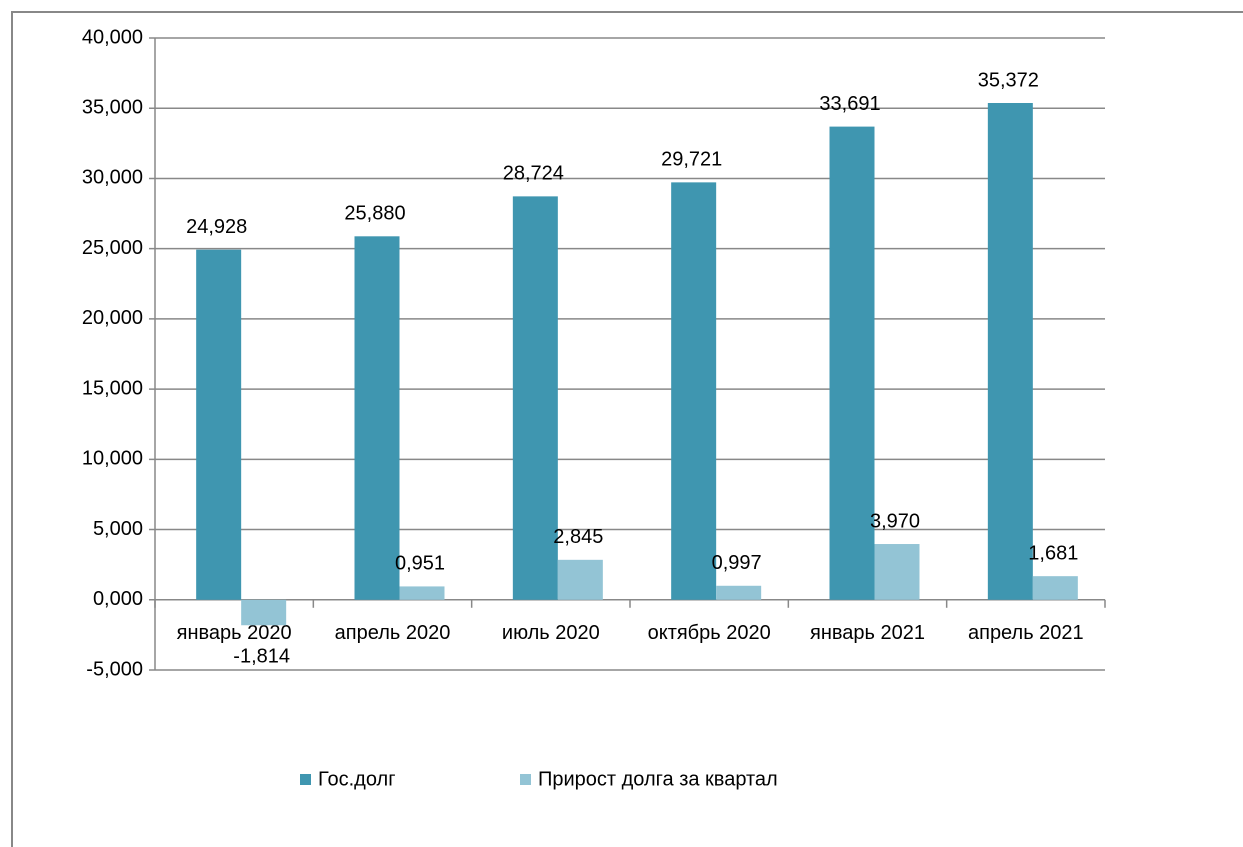 The height and width of the screenshot is (847, 1243). Describe the element at coordinates (1008, 80) in the screenshot. I see `data-label: 35,372` at that location.